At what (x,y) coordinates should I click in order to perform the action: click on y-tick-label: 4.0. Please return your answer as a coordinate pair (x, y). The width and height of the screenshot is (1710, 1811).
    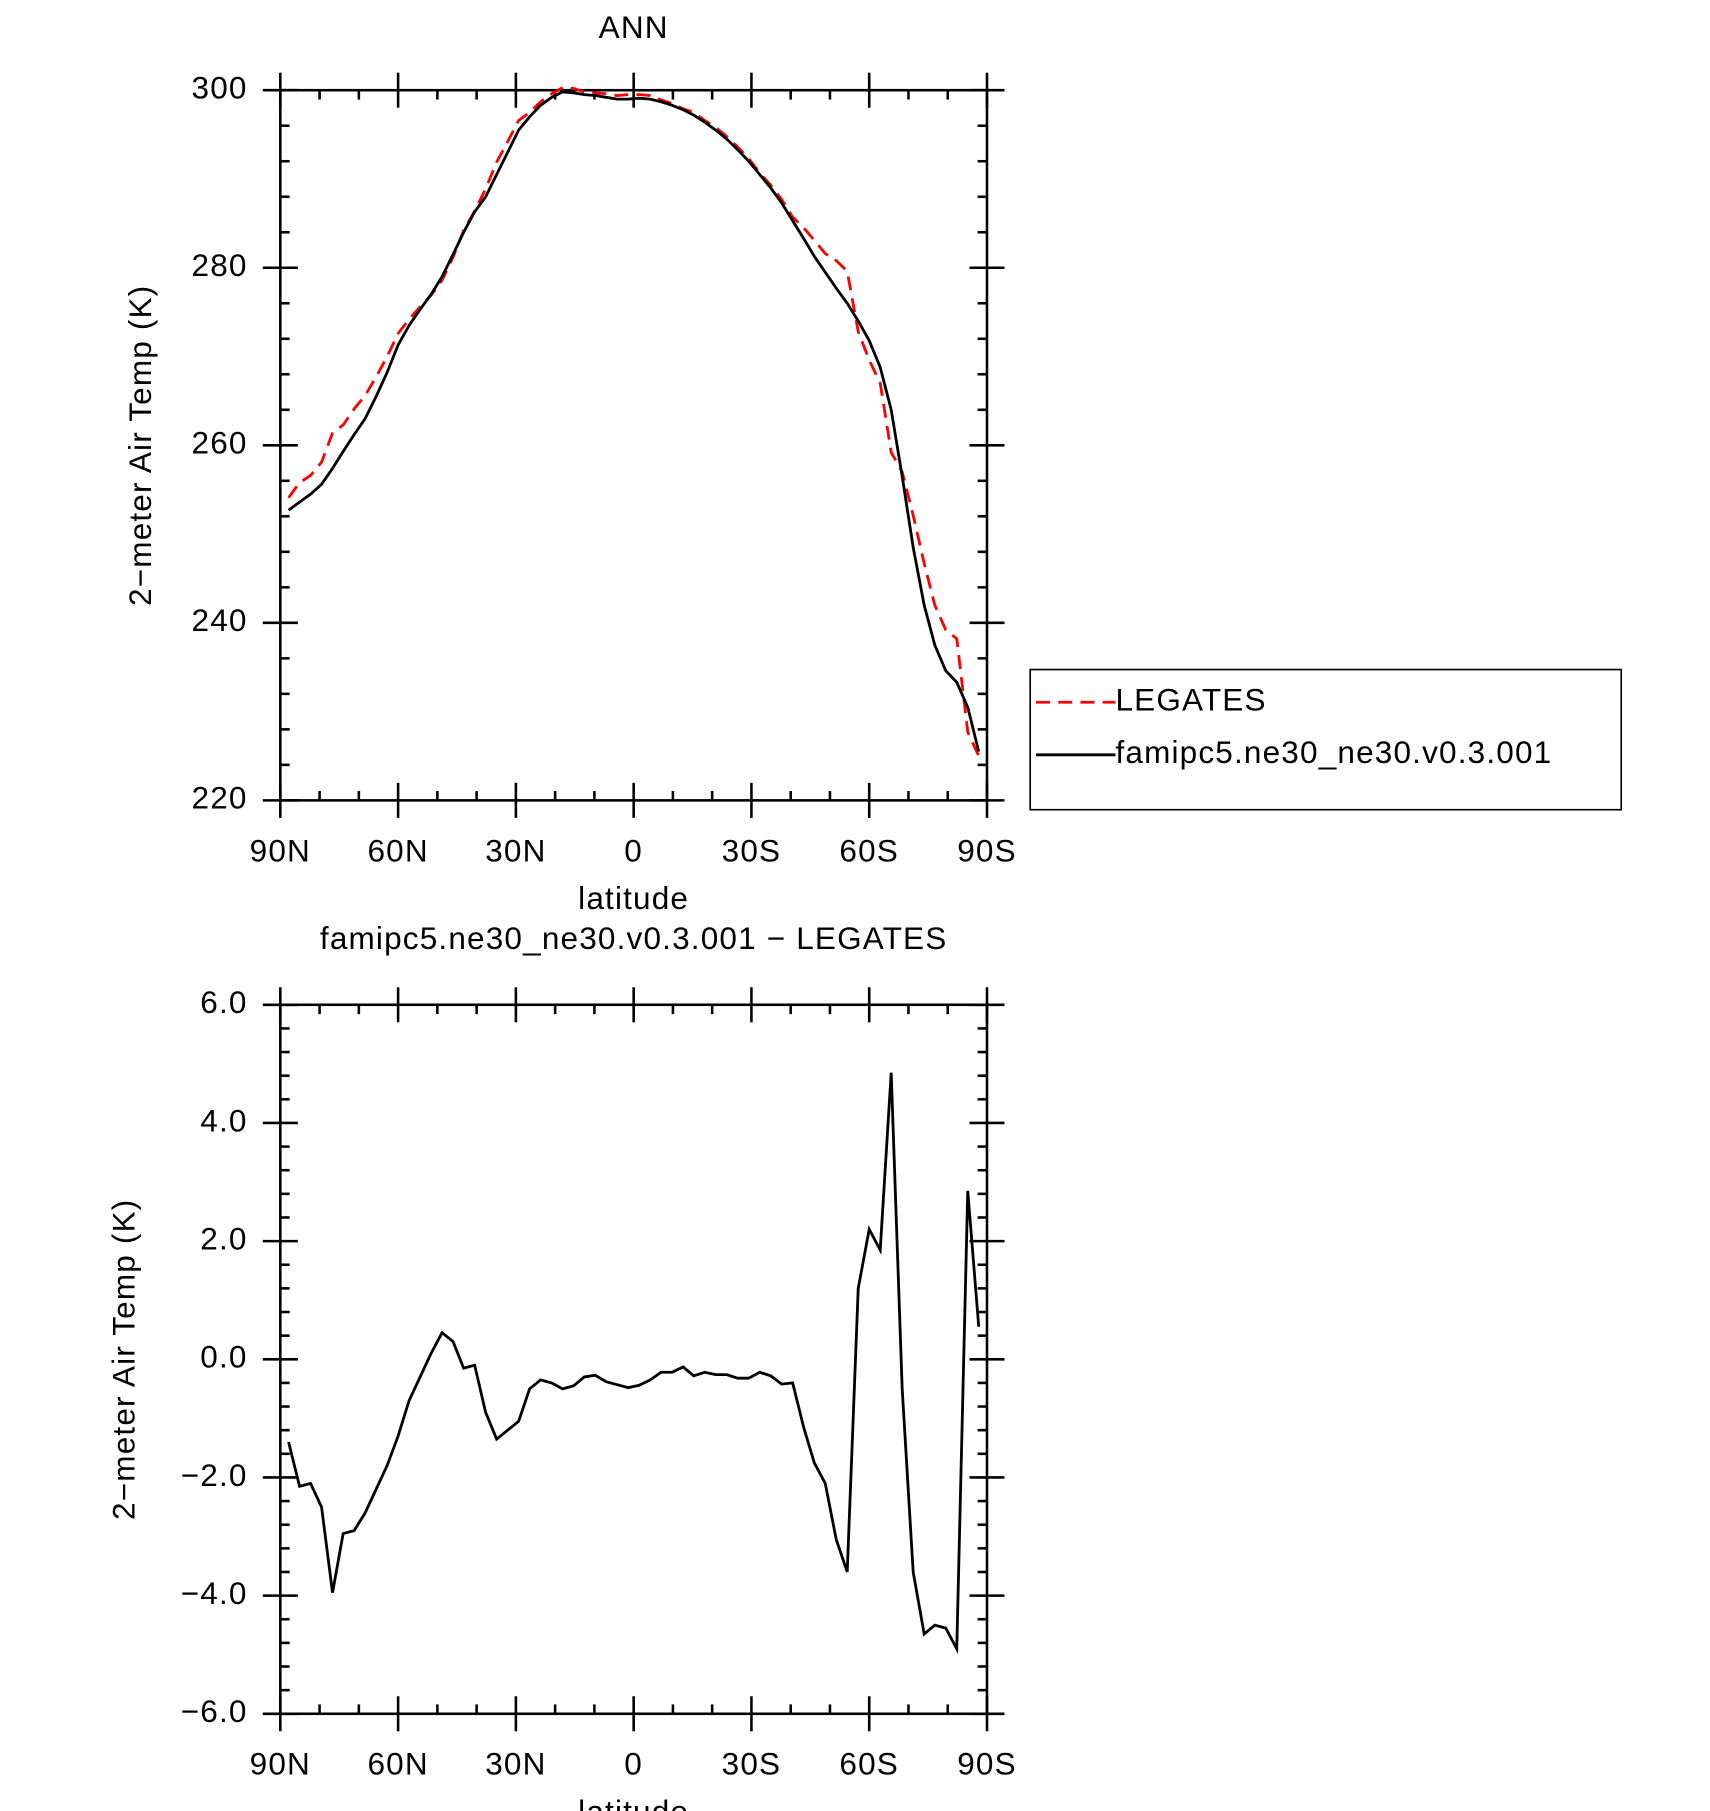
    Looking at the image, I should click on (223, 1120).